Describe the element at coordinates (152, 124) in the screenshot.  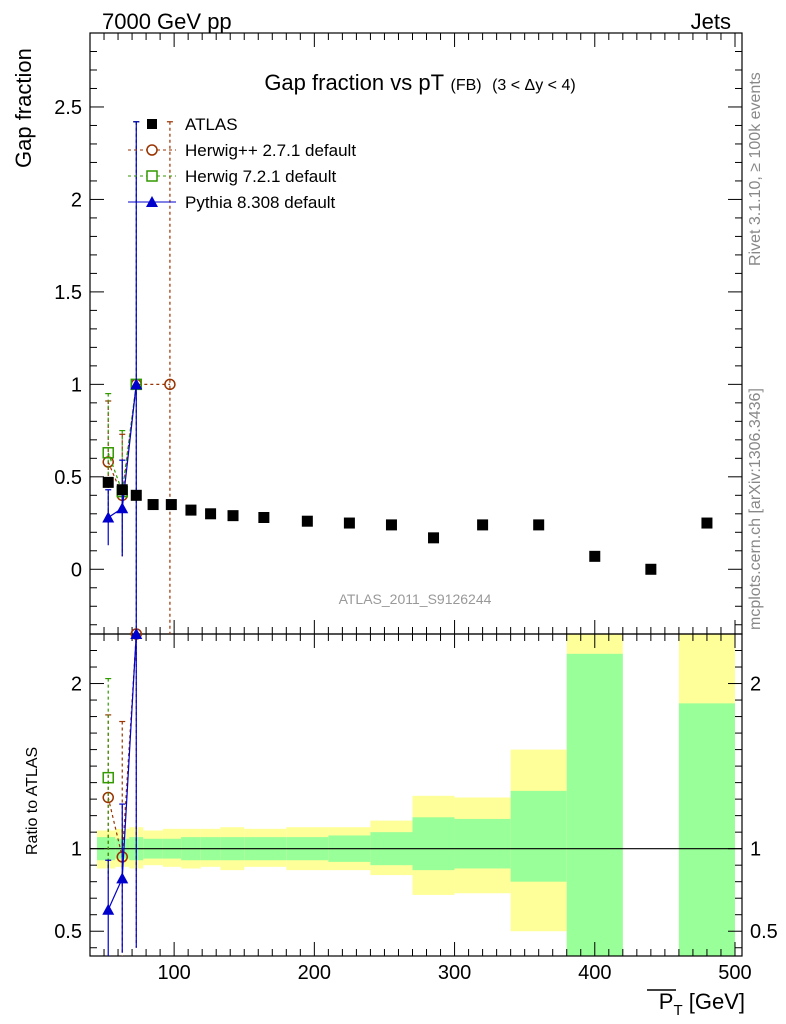
I see `legend-marker-atlas` at that location.